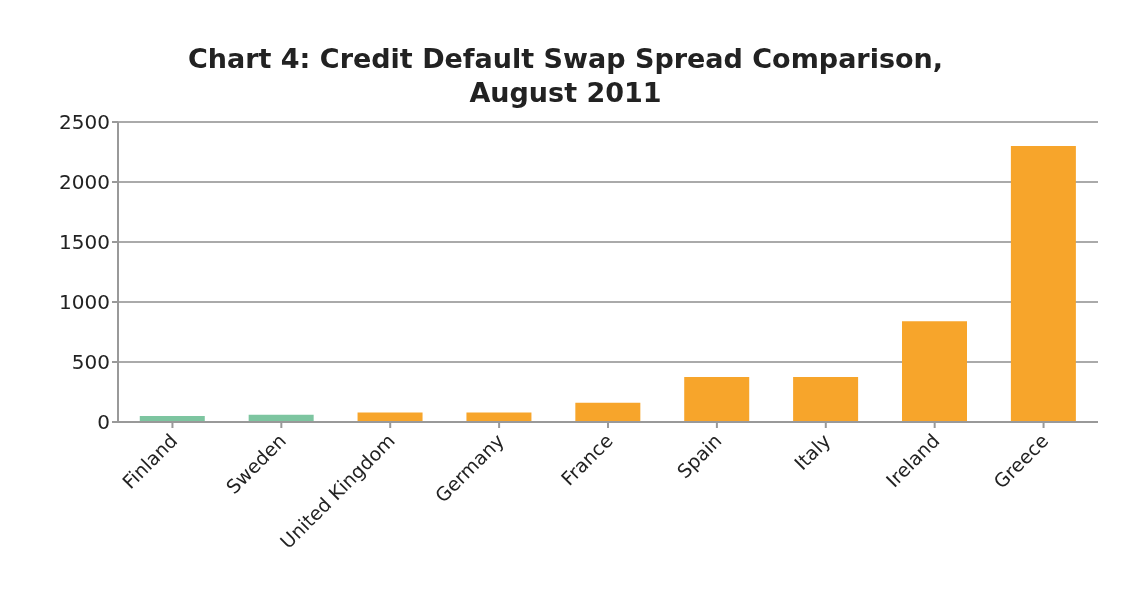  Describe the element at coordinates (565, 76) in the screenshot. I see `chart-title: Chart 4: Credit Default Swap Spread Comparison, August 2011` at that location.